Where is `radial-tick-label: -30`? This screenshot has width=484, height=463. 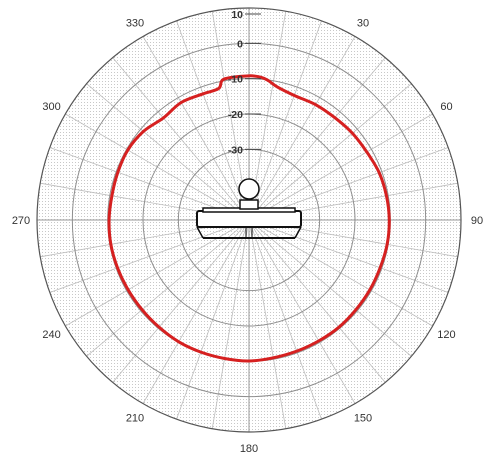
radial-tick-label: -30 is located at coordinates (235, 150).